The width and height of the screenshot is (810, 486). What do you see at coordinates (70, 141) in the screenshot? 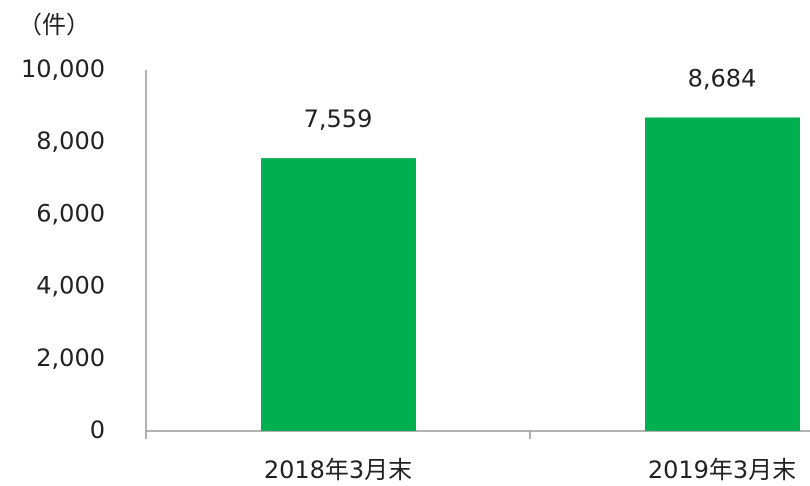
I see `y-tick-label: 8,000` at bounding box center [70, 141].